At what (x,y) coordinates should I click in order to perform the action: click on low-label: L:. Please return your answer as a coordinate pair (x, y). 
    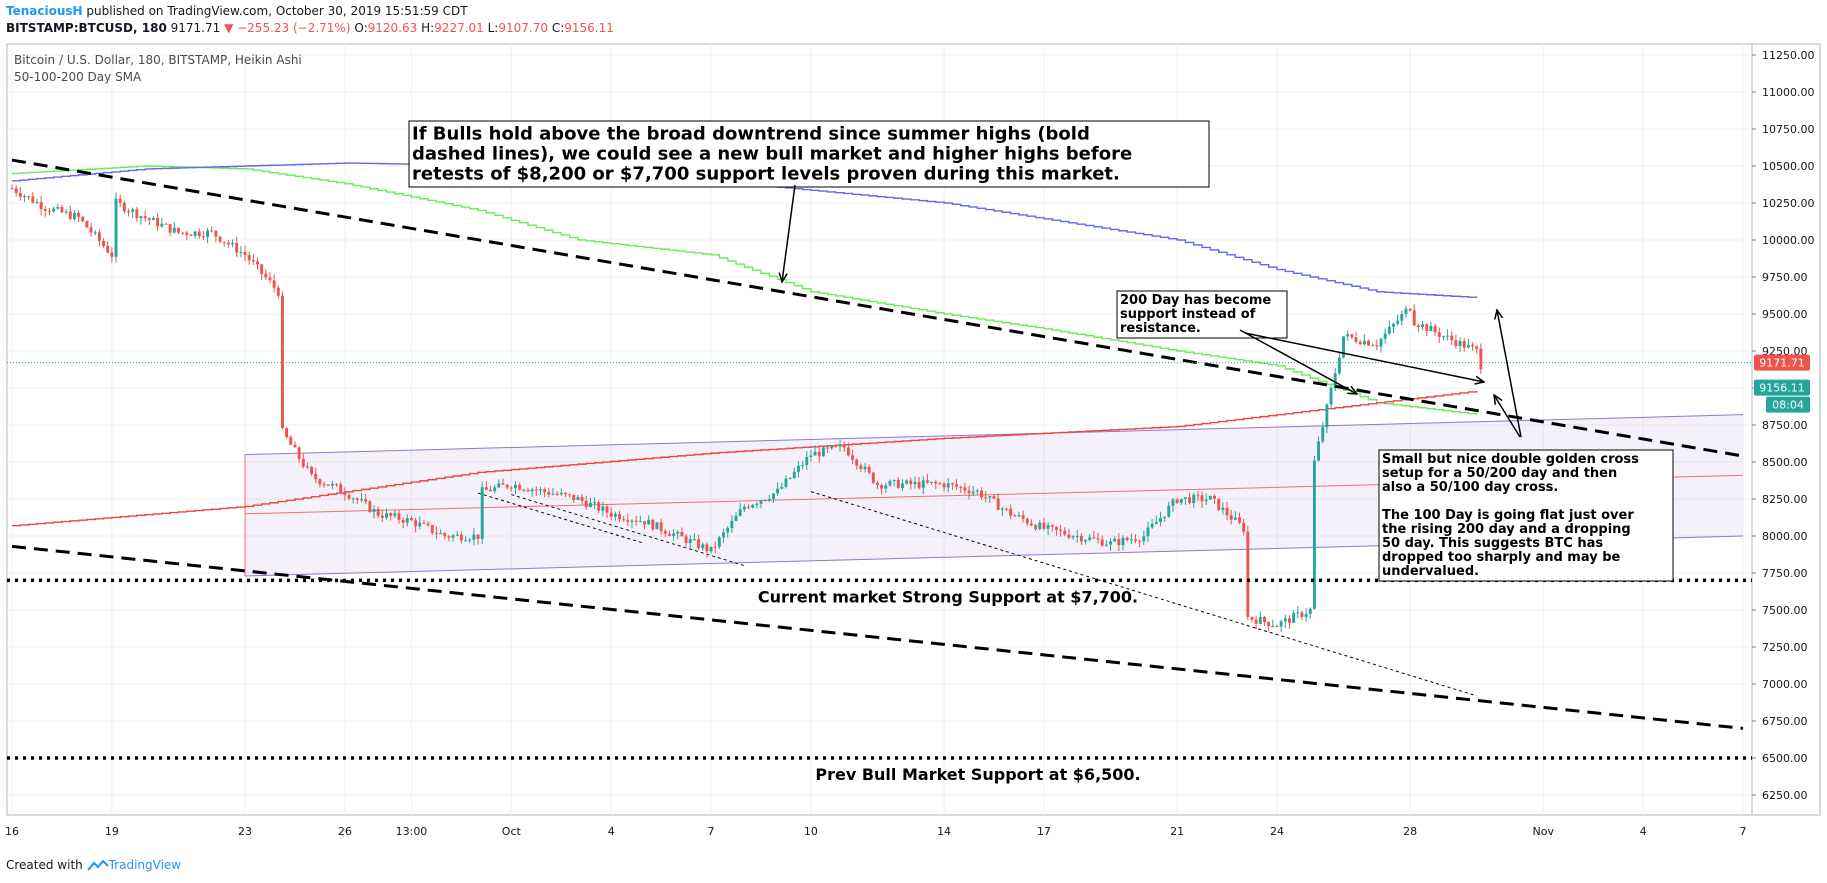
    Looking at the image, I should click on (493, 28).